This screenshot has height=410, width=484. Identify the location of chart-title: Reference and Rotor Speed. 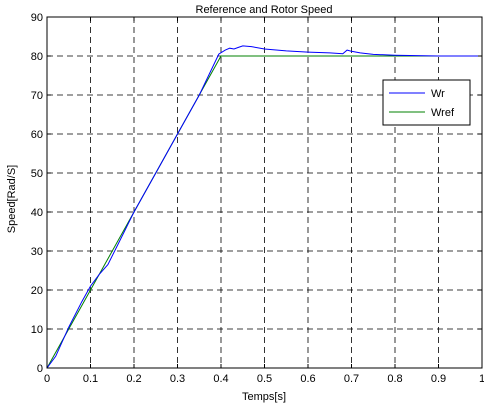
(264, 10).